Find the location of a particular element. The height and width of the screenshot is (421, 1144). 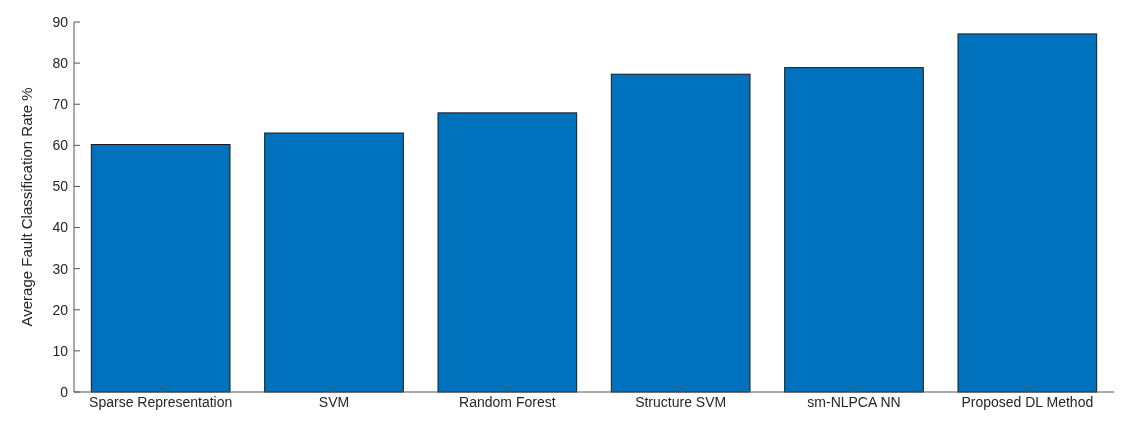

y-axis-title: Average Fault Classification Rate % is located at coordinates (26, 207).